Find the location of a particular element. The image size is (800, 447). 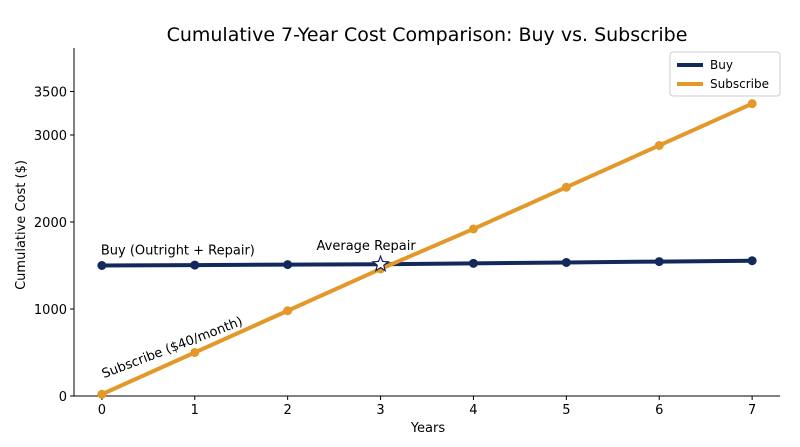

x-tick-label: 0 is located at coordinates (102, 410).